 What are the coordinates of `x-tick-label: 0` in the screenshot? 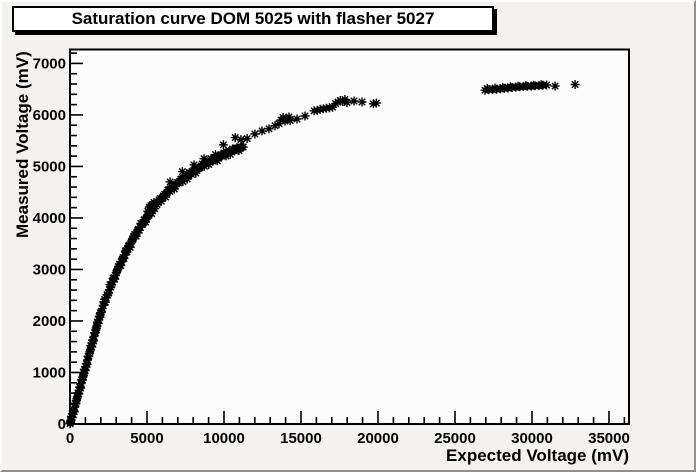 It's located at (70, 438).